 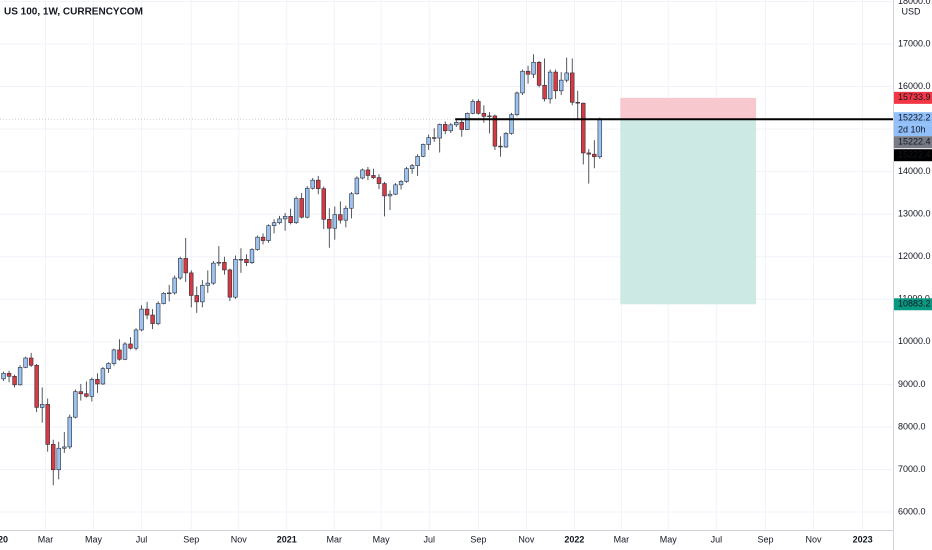 I want to click on last-price: 15222.4, so click(x=914, y=142).